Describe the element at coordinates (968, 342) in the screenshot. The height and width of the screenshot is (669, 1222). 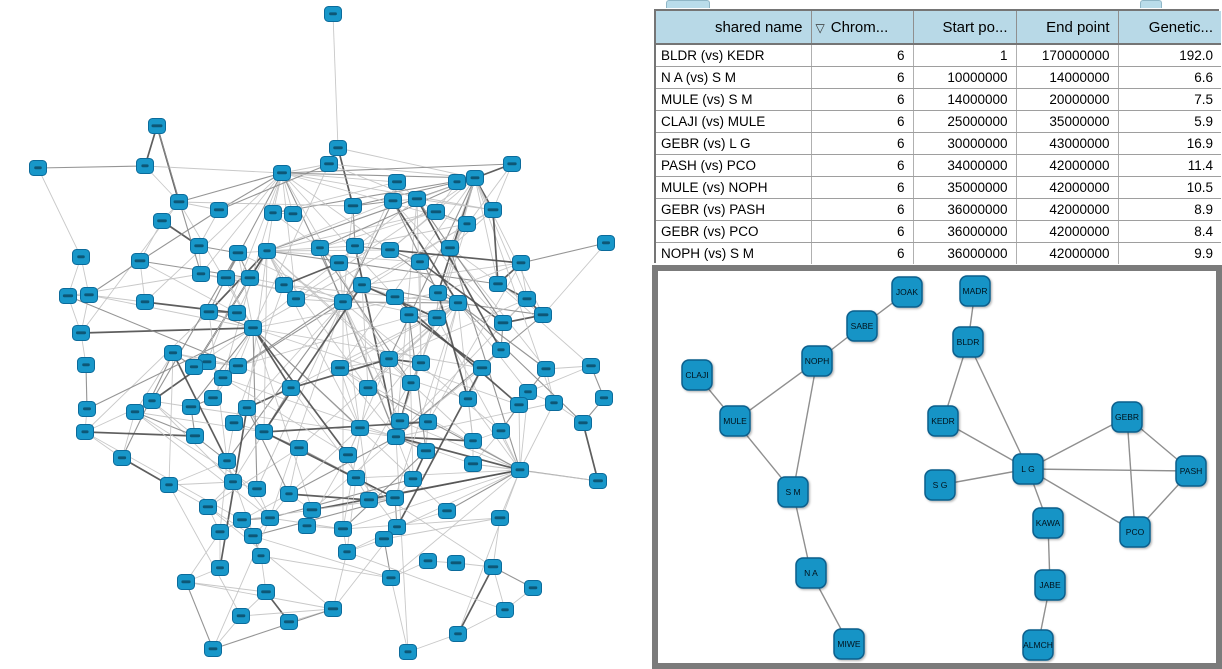
I see `graph-node-bldr: BLDR` at that location.